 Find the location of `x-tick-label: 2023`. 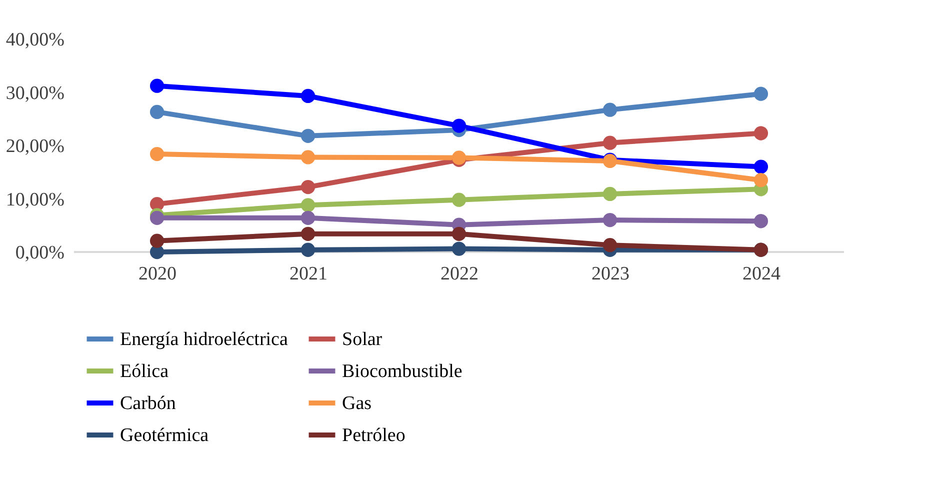

x-tick-label: 2023 is located at coordinates (610, 274).